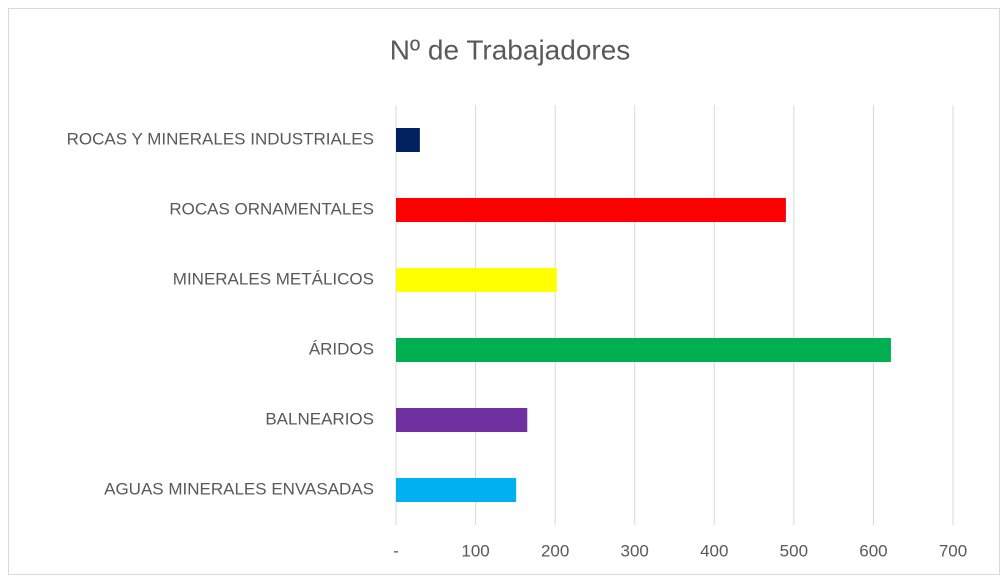  Describe the element at coordinates (273, 278) in the screenshot. I see `y-tick-label: MINERALES METÁLICOS` at that location.